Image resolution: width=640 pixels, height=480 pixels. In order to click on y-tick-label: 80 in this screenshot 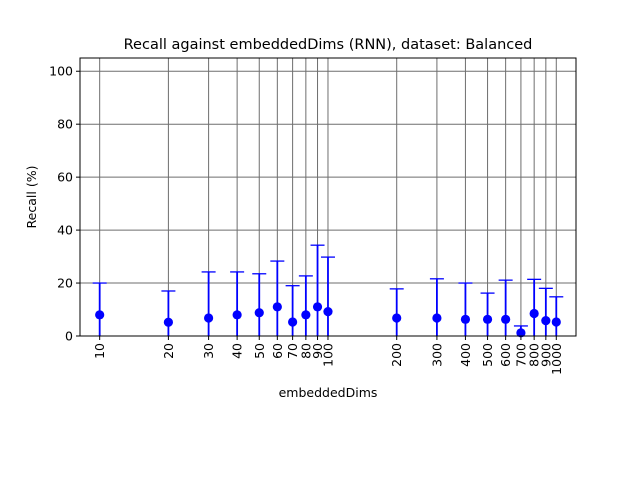, I will do `click(65, 124)`.